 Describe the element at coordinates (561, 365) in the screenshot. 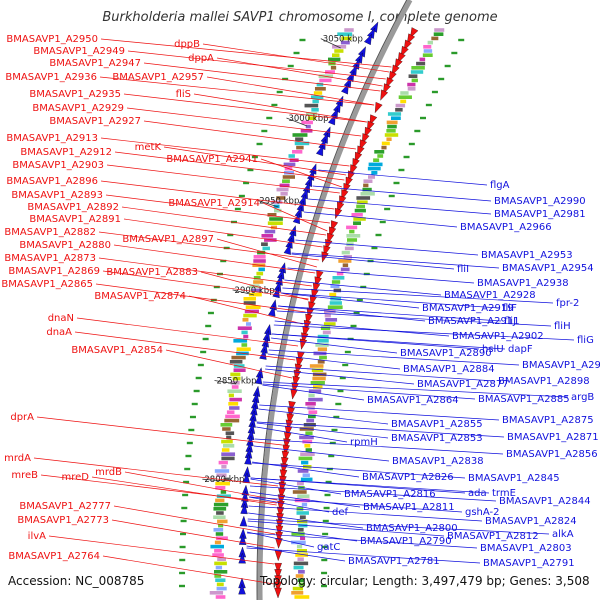

I see `right-gene-label: BMASAVP1_A2906` at that location.